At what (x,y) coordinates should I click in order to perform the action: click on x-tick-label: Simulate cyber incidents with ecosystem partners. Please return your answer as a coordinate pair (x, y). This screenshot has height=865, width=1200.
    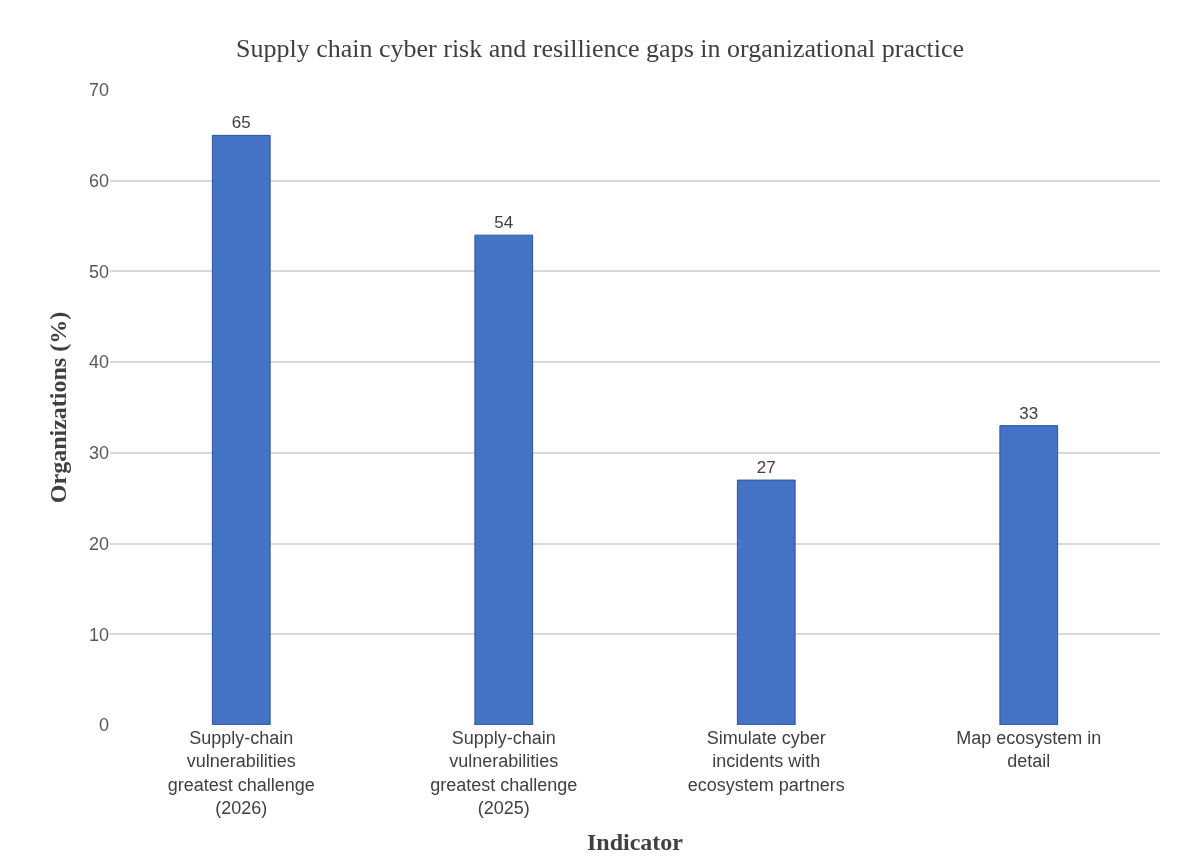
    Looking at the image, I should click on (766, 761).